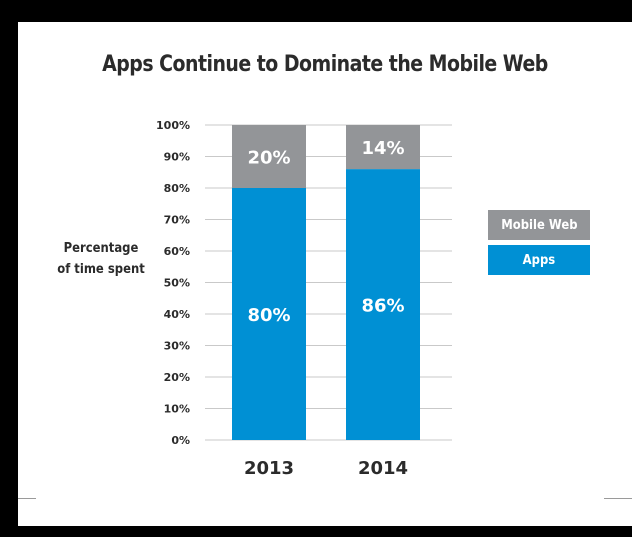 This screenshot has width=632, height=537. Describe the element at coordinates (177, 409) in the screenshot. I see `y-tick-label: 10%` at that location.